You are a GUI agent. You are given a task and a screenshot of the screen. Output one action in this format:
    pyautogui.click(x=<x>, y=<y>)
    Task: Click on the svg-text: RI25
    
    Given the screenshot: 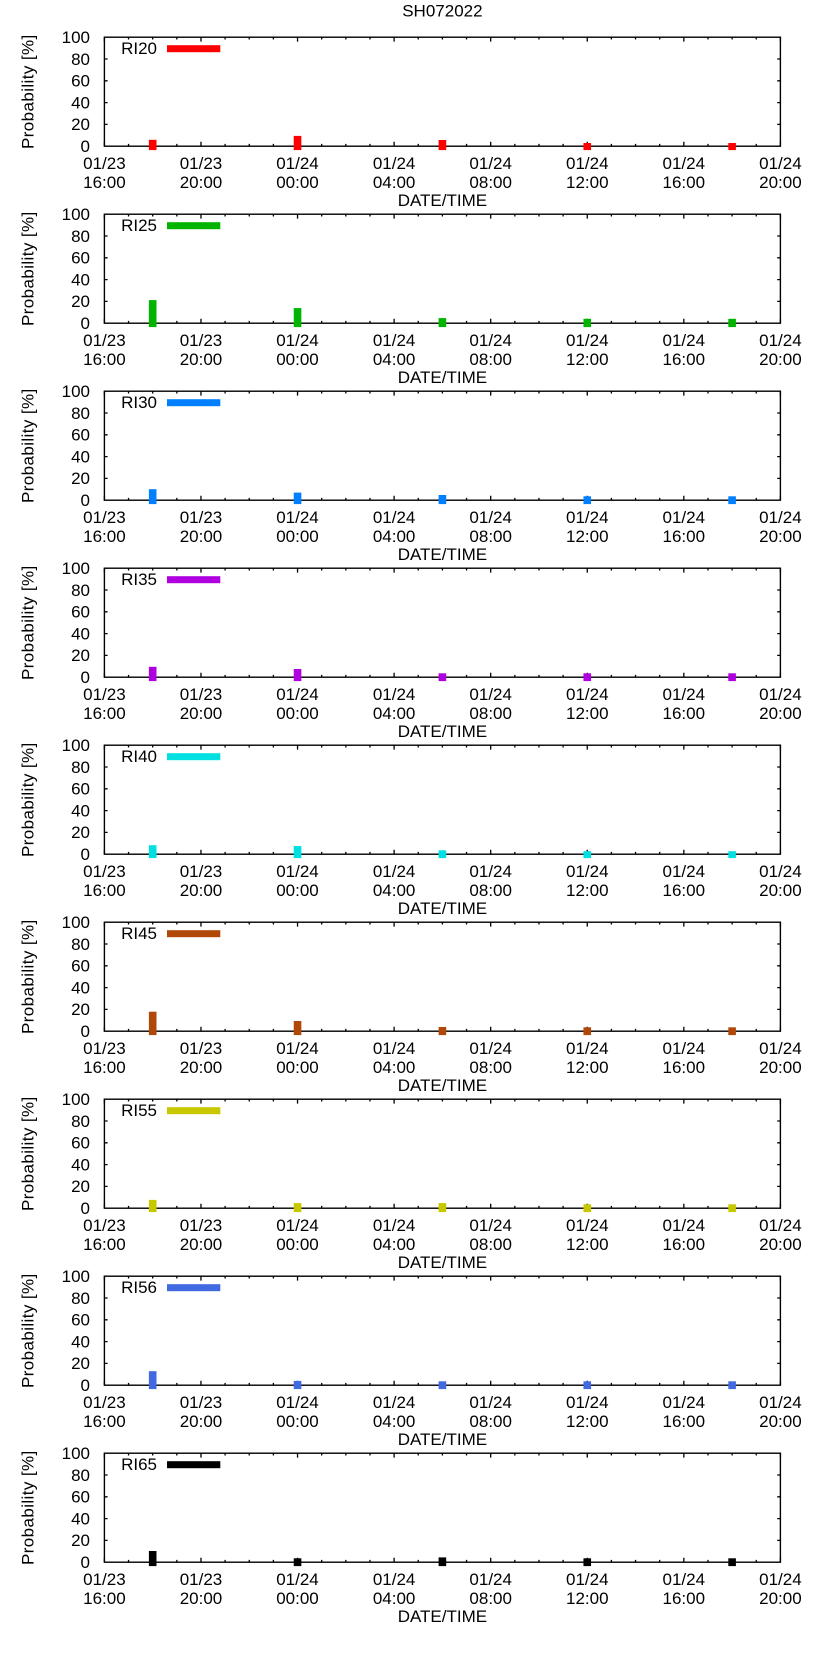 What is the action you would take?
    pyautogui.click(x=139, y=225)
    